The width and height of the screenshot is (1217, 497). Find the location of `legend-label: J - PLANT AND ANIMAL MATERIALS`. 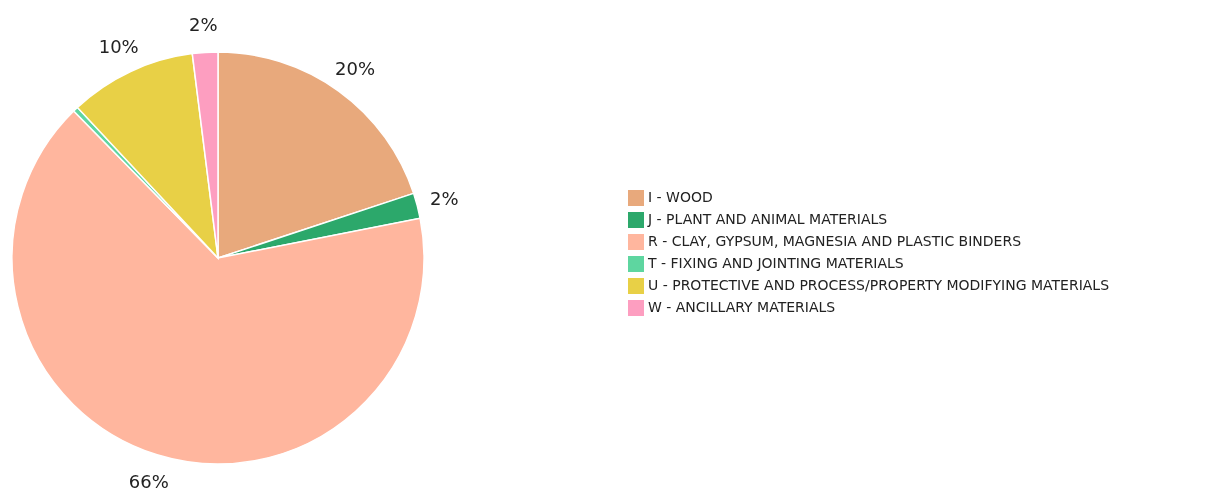

legend-label: J - PLANT AND ANIMAL MATERIALS is located at coordinates (768, 219).